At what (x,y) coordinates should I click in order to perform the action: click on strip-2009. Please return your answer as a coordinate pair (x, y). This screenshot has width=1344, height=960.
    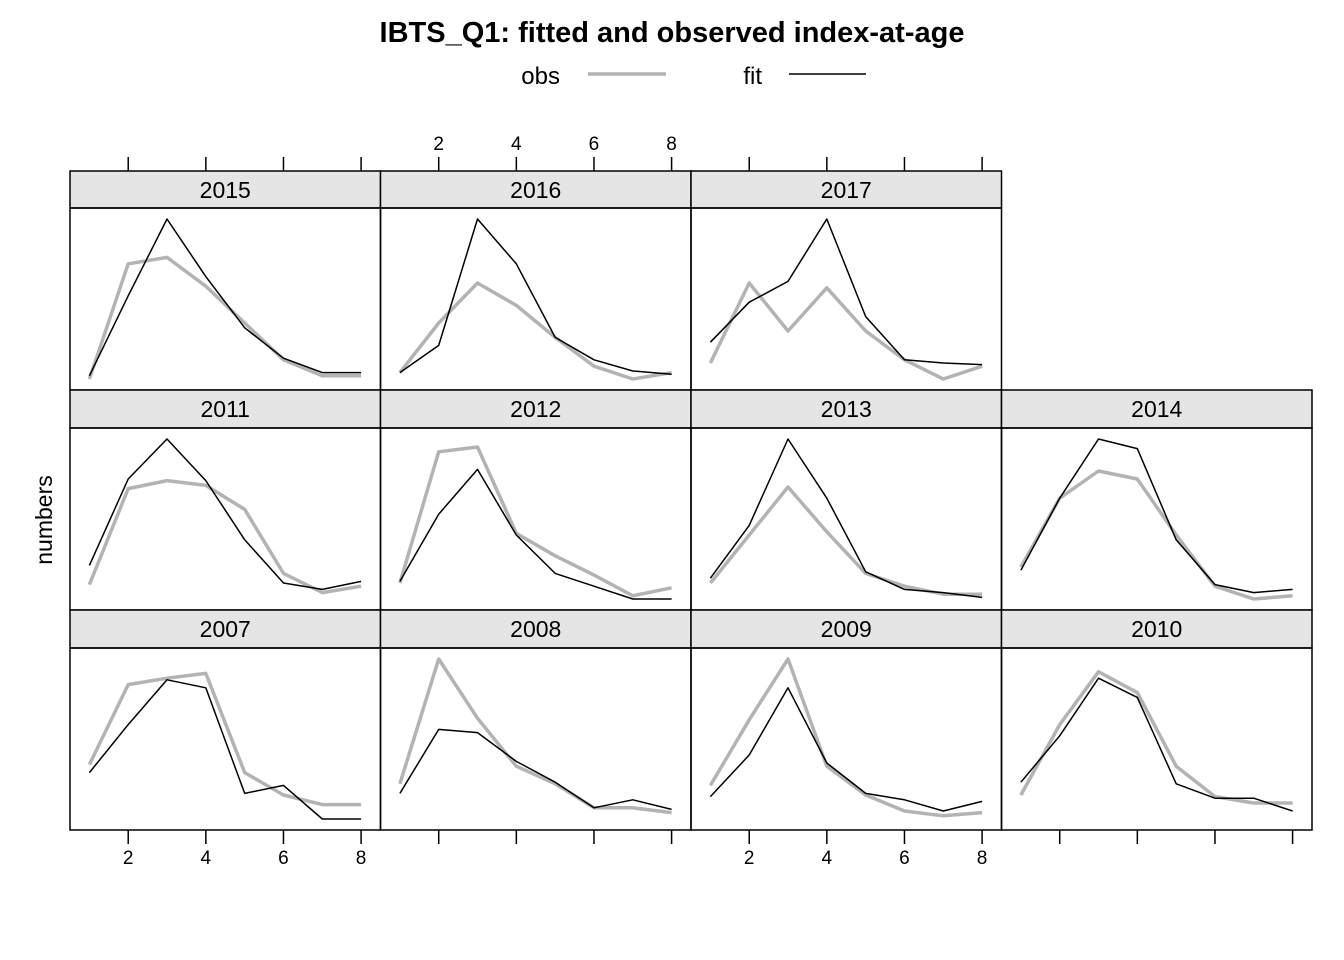
    Looking at the image, I should click on (846, 629).